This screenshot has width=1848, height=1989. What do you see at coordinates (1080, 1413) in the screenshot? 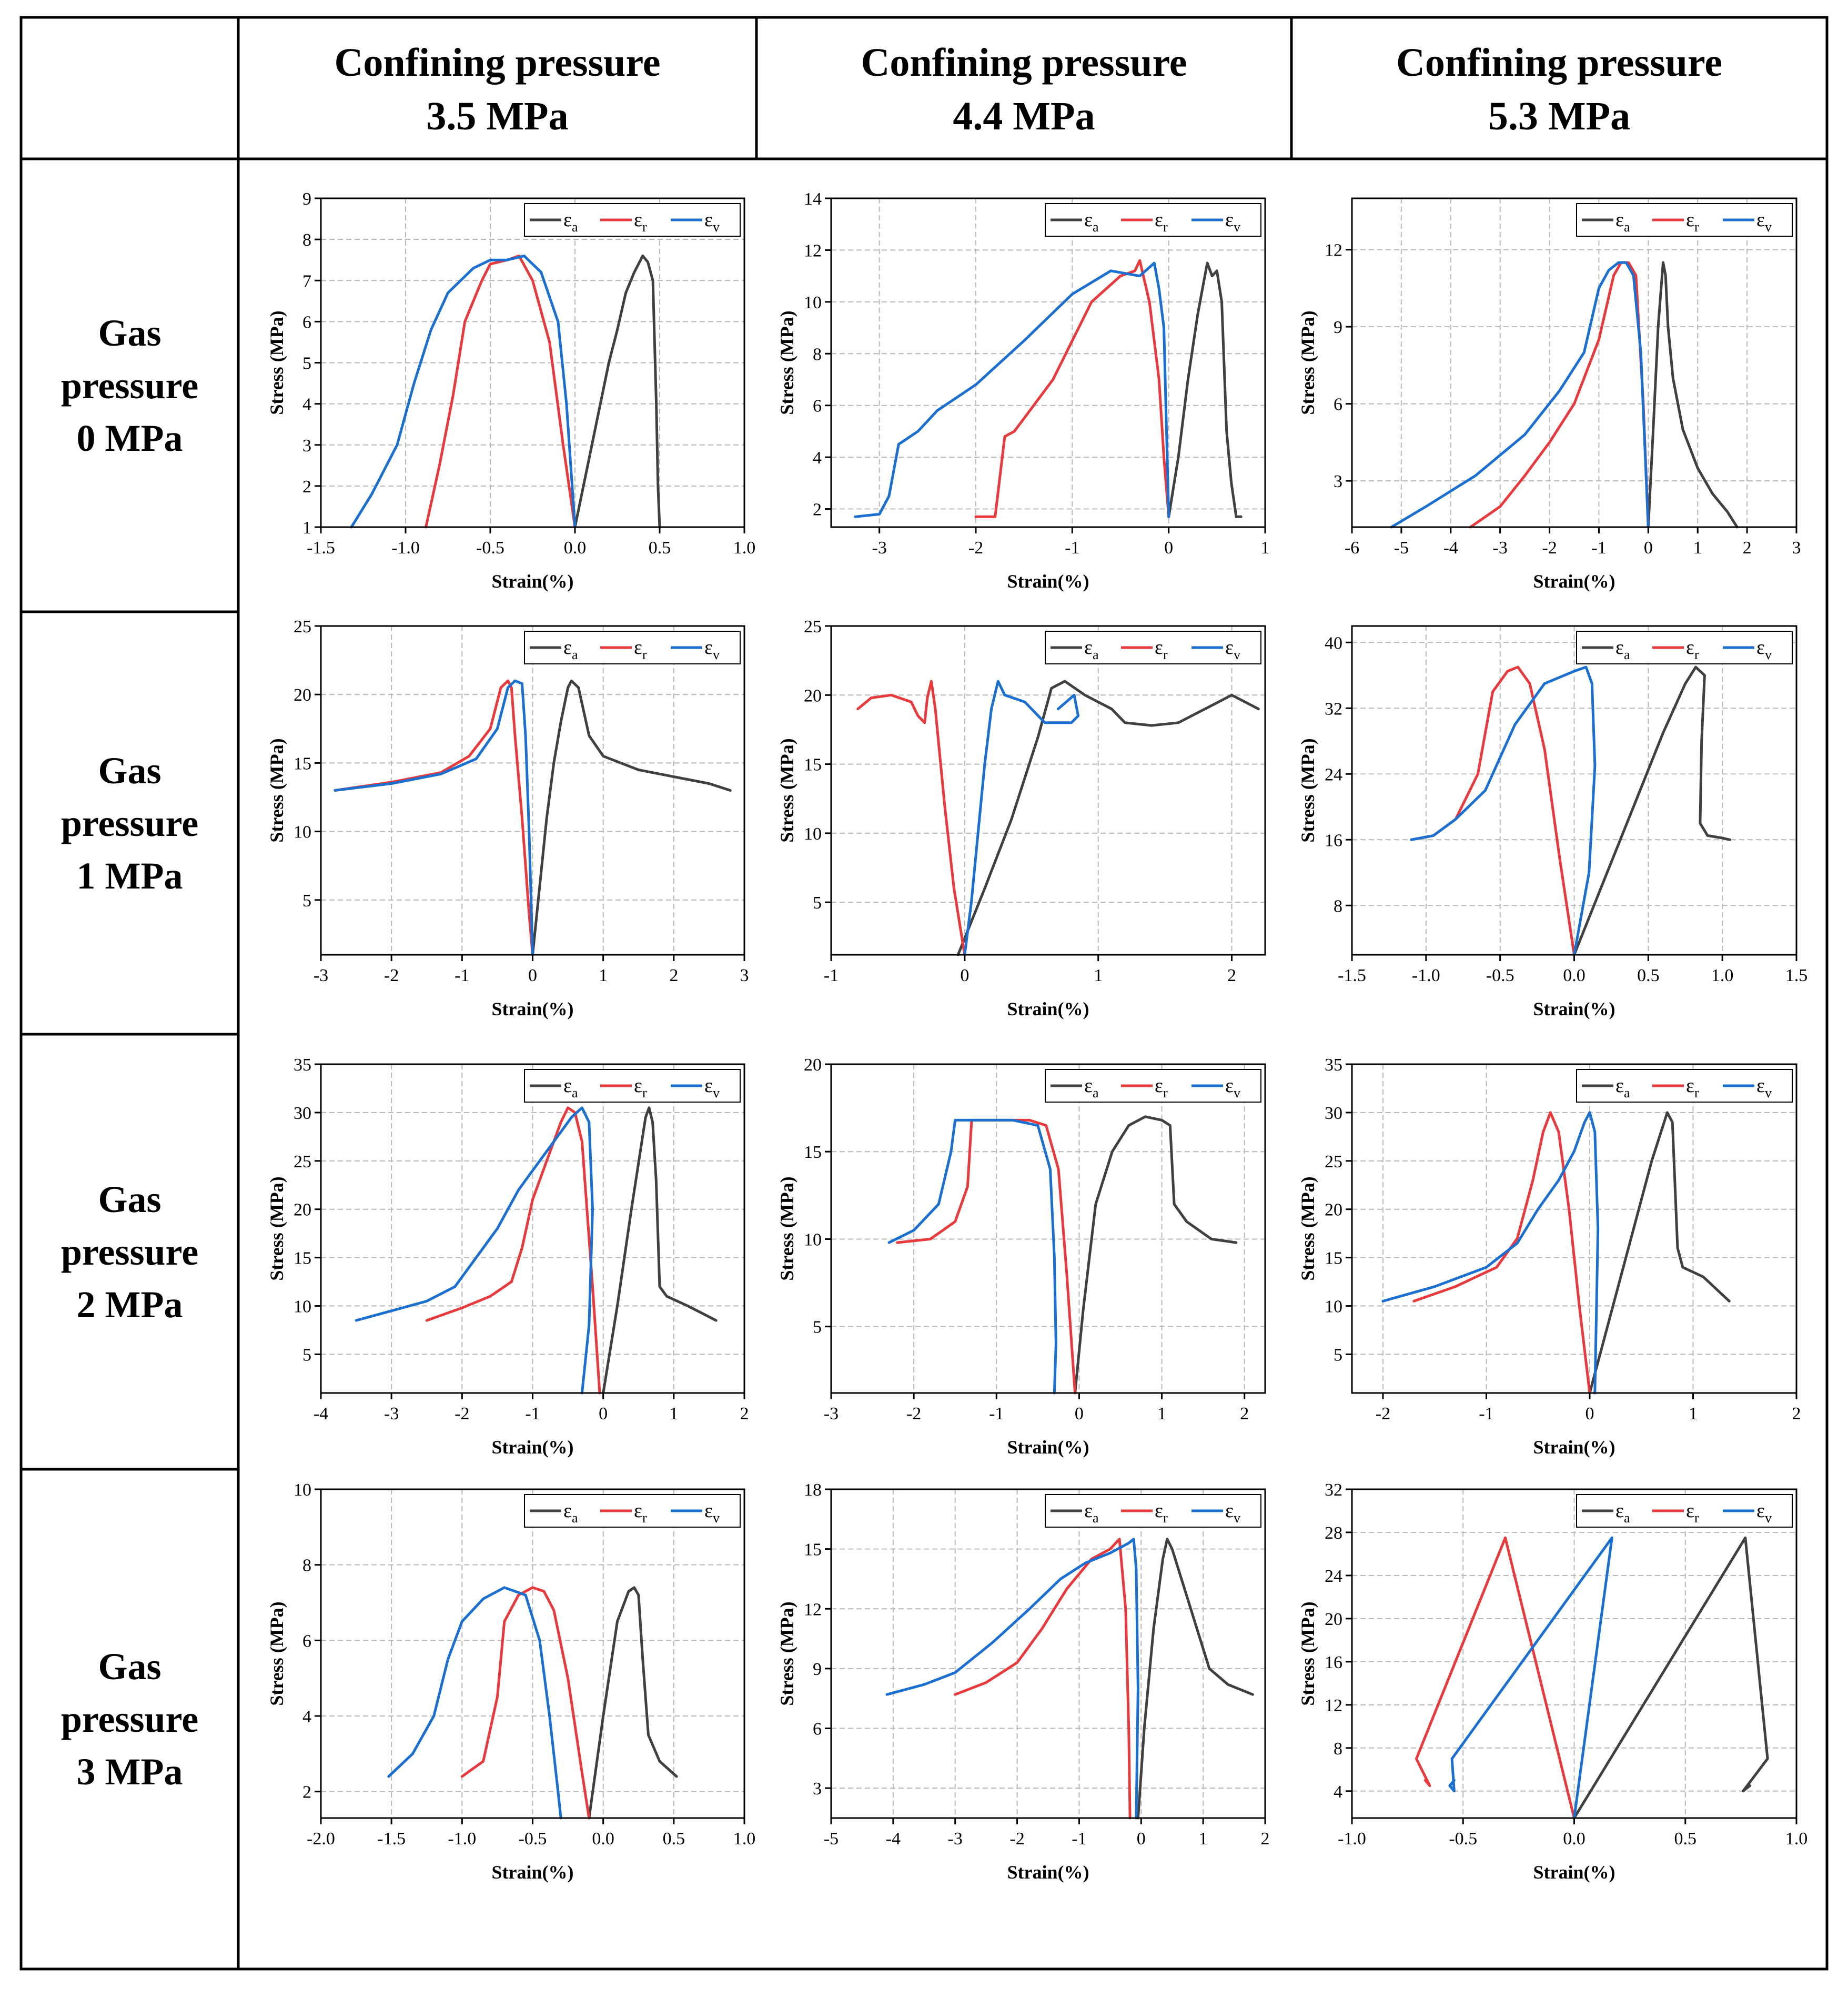
I see `x-tick-label: 0` at bounding box center [1080, 1413].